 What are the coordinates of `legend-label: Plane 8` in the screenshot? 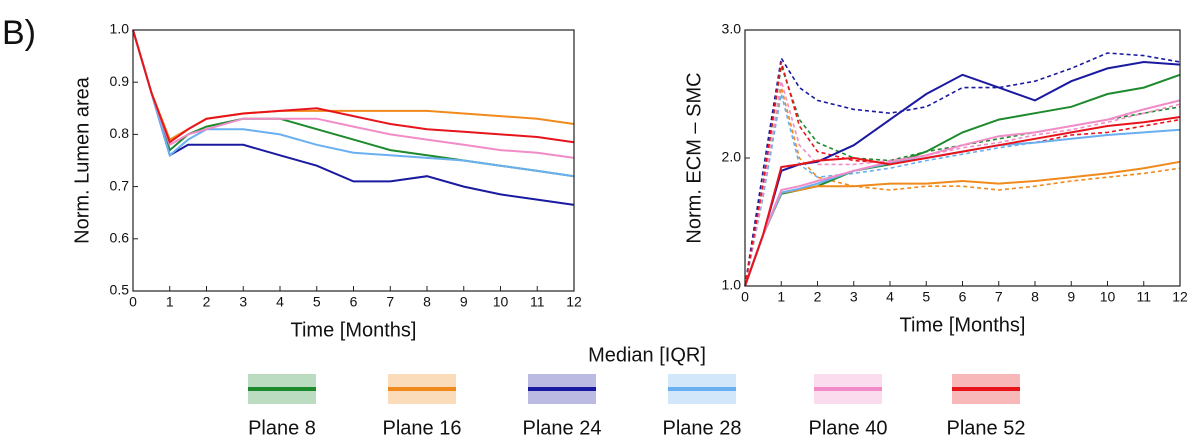 It's located at (282, 428).